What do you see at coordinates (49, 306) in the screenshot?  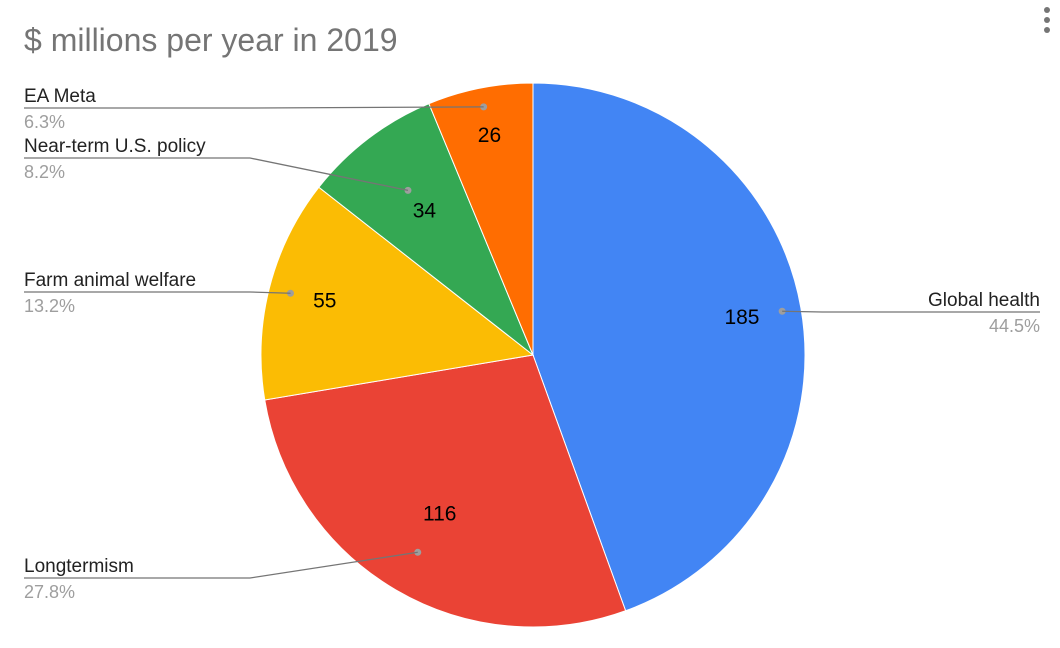 I see `legend-percent-farm-animal-welfare: 13.2%` at bounding box center [49, 306].